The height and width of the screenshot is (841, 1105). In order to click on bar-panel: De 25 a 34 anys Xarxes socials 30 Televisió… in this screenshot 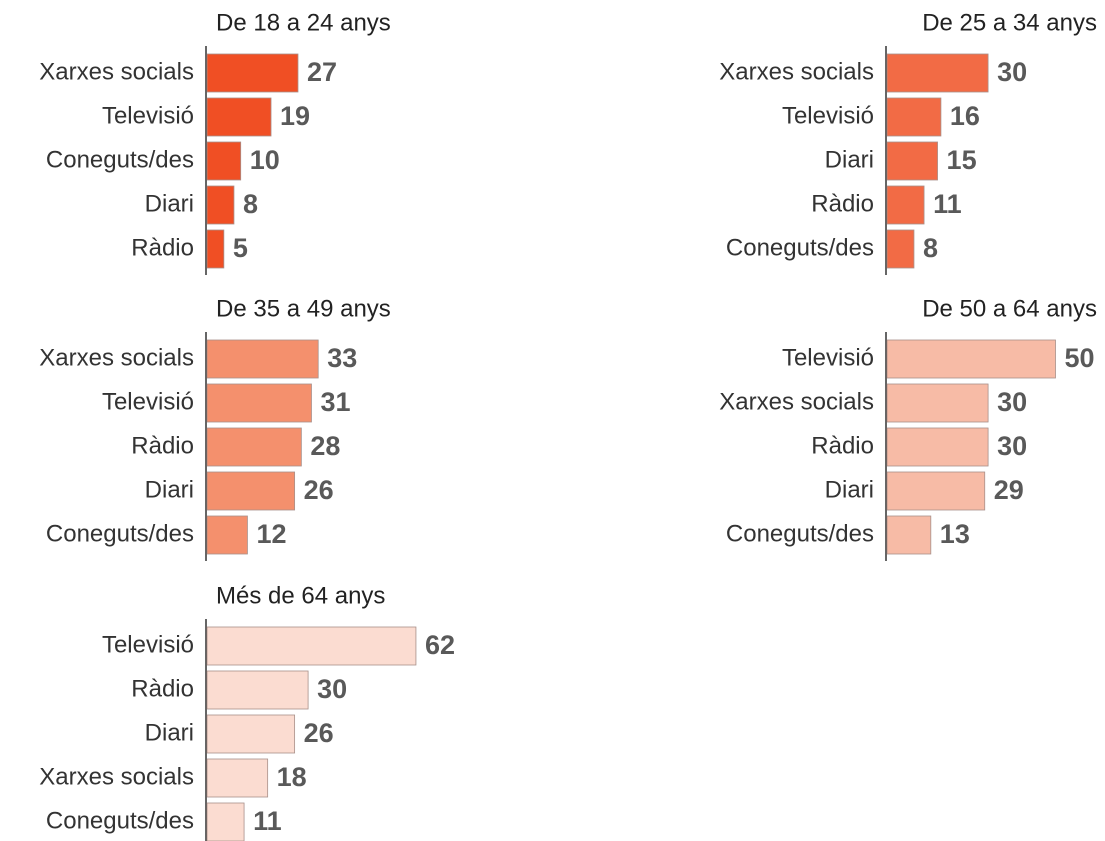, I will do `click(908, 142)`.